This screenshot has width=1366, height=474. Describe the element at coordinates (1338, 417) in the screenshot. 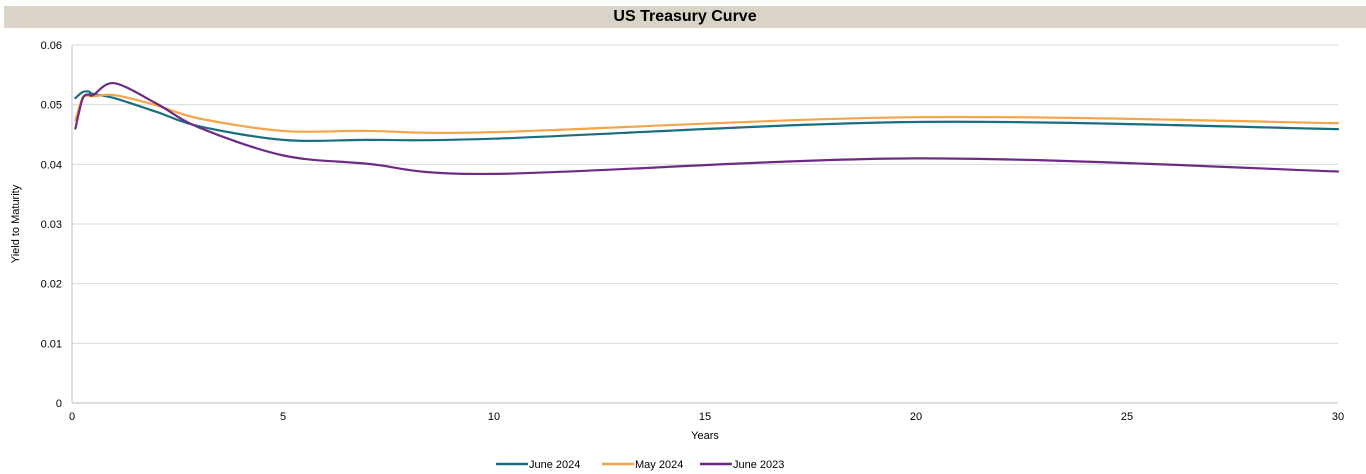

I see `x-tick-label: 30` at that location.